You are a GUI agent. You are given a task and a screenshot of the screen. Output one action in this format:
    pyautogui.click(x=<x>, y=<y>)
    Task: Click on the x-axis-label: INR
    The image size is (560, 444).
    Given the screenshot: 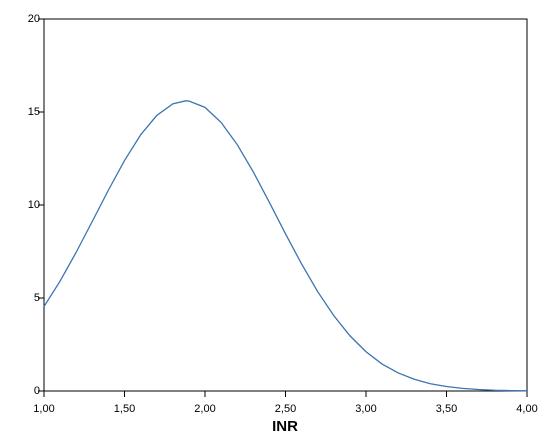 What is the action you would take?
    pyautogui.click(x=285, y=426)
    